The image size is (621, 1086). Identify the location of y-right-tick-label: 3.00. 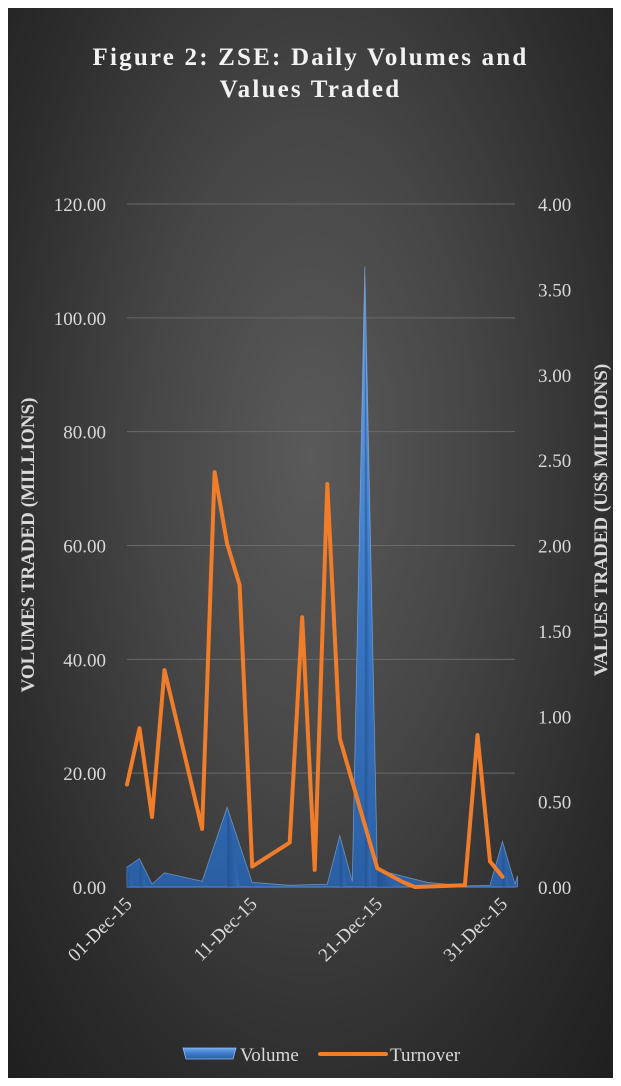
(554, 376).